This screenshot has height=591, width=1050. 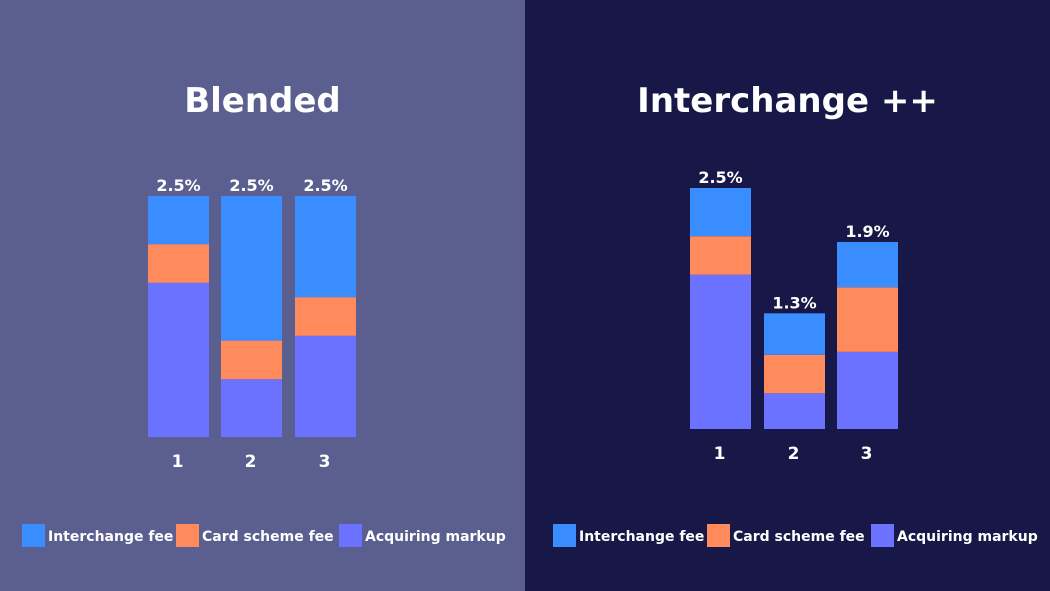 What do you see at coordinates (251, 185) in the screenshot?
I see `total-label-2: 2.5%` at bounding box center [251, 185].